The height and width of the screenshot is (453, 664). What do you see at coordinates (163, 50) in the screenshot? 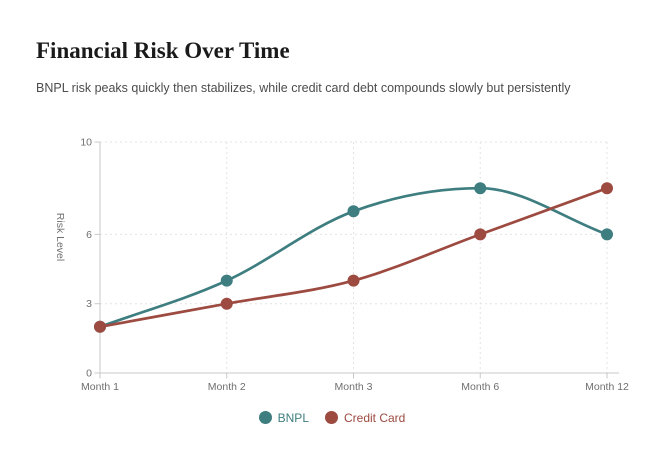
I see `page-title: Financial Risk Over Time` at bounding box center [163, 50].